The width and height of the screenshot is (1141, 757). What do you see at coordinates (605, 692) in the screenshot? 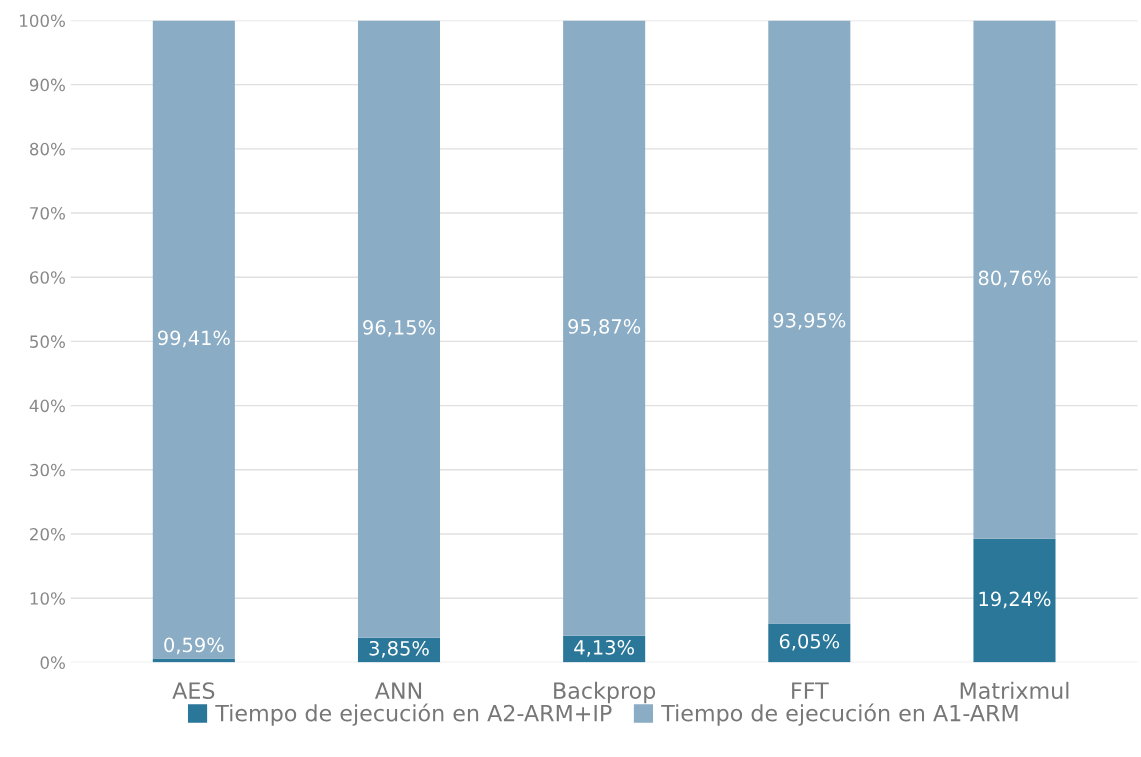
I see `x-tick-label: Backprop` at bounding box center [605, 692].